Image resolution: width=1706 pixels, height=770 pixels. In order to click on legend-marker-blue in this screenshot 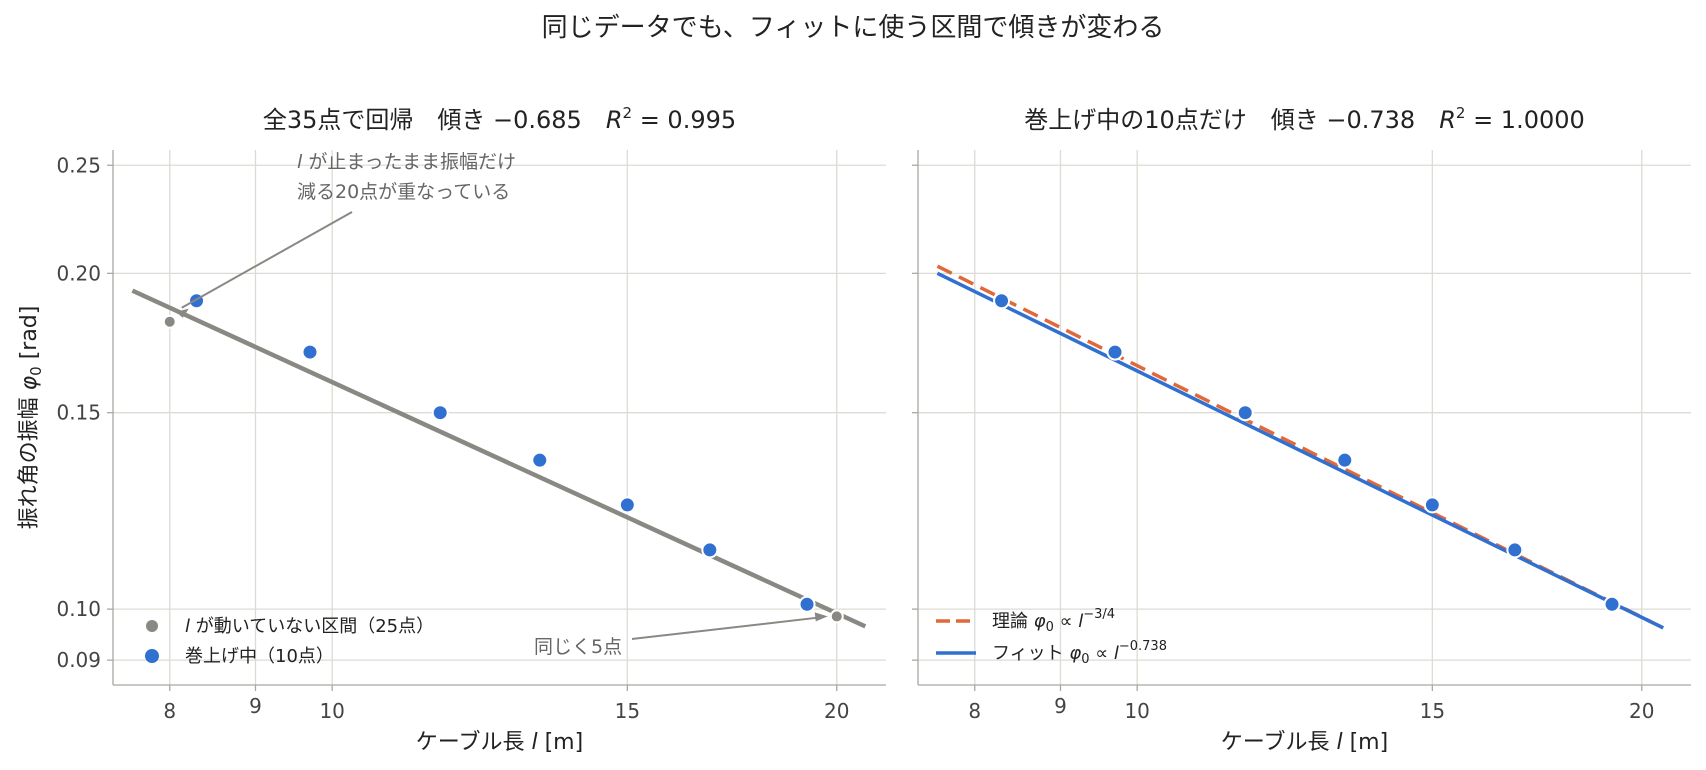, I will do `click(152, 656)`.